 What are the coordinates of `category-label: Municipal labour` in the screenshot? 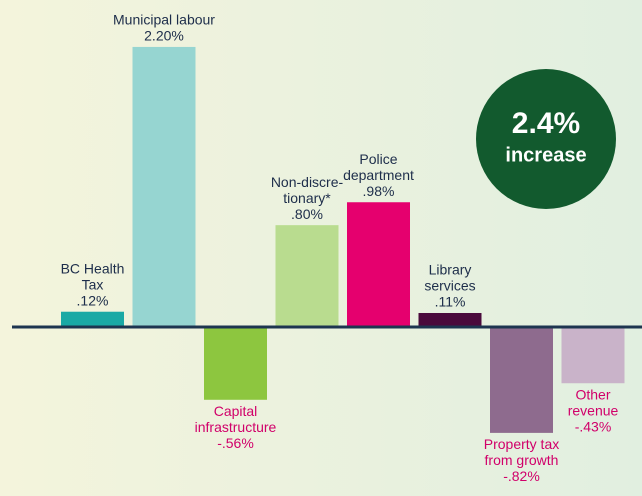 It's located at (164, 20).